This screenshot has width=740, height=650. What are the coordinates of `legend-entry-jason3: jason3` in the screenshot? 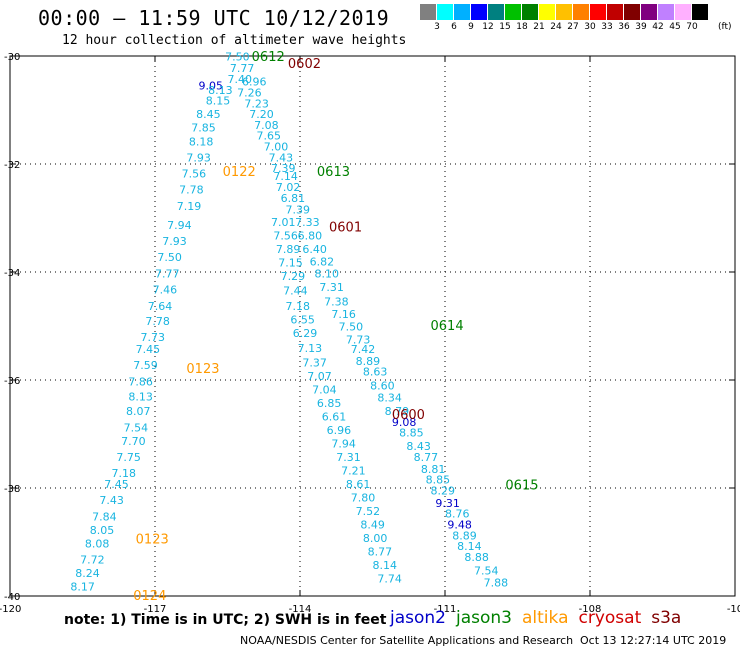 It's located at (484, 618).